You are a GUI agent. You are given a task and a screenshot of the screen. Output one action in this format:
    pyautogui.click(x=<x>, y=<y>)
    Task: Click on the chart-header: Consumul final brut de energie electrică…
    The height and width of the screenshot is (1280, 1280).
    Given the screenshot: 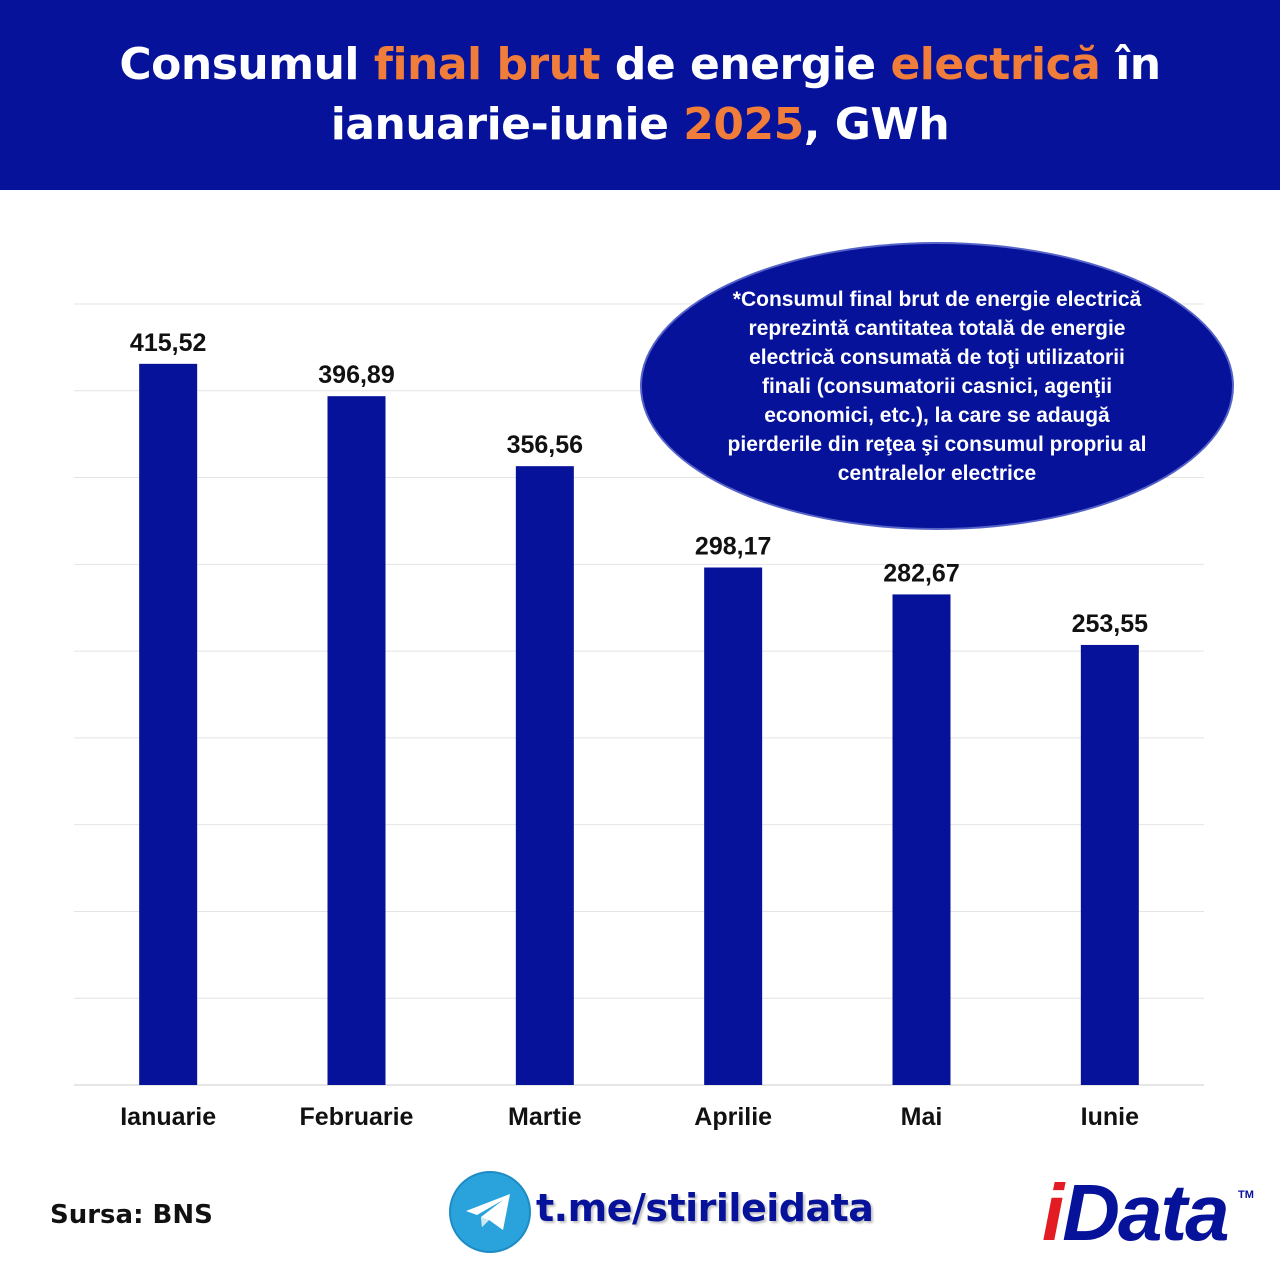 What is the action you would take?
    pyautogui.click(x=640, y=95)
    